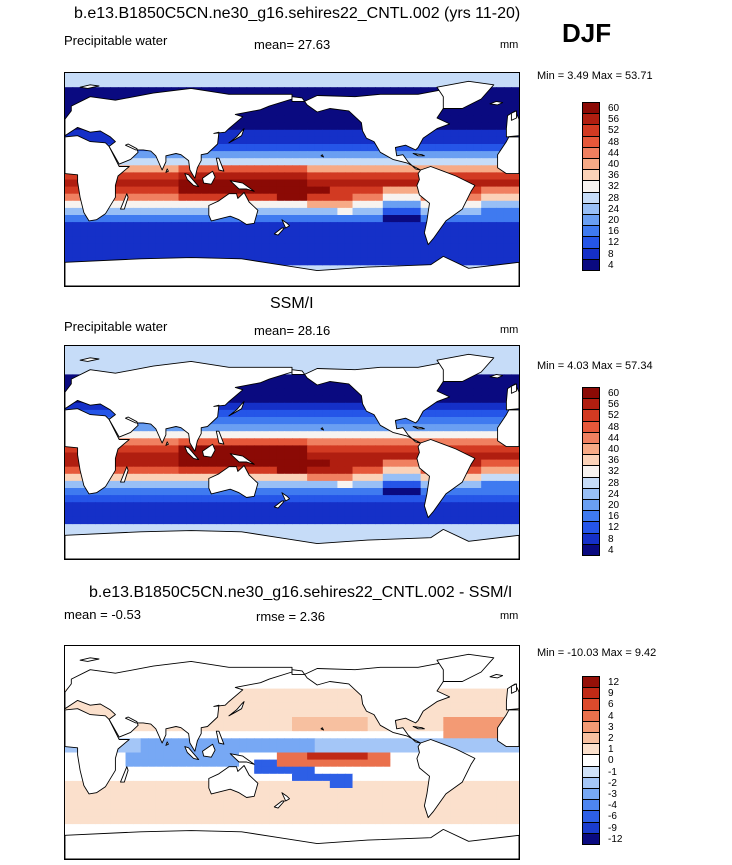  Describe the element at coordinates (279, 231) in the screenshot. I see `land-new-zealand-south` at that location.